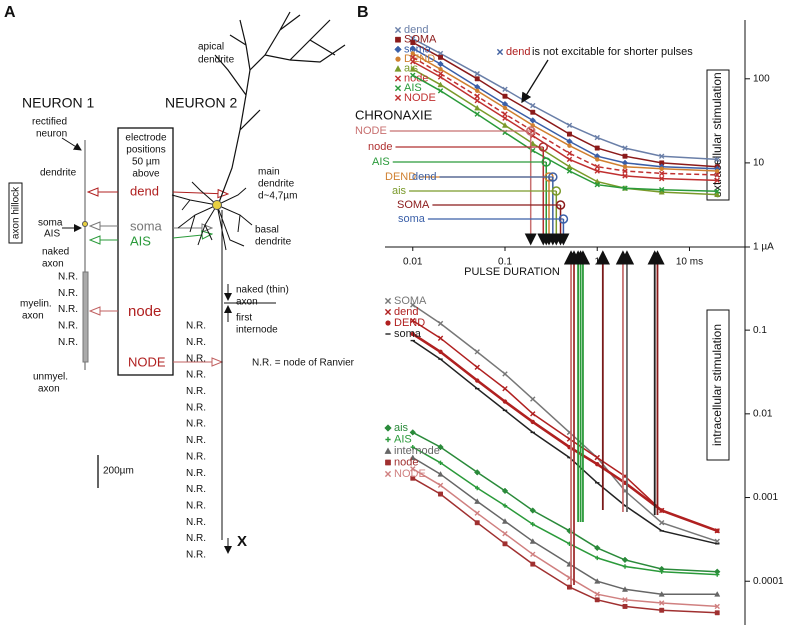 This screenshot has width=786, height=627. Describe the element at coordinates (146, 174) in the screenshot. I see `label: above` at that location.